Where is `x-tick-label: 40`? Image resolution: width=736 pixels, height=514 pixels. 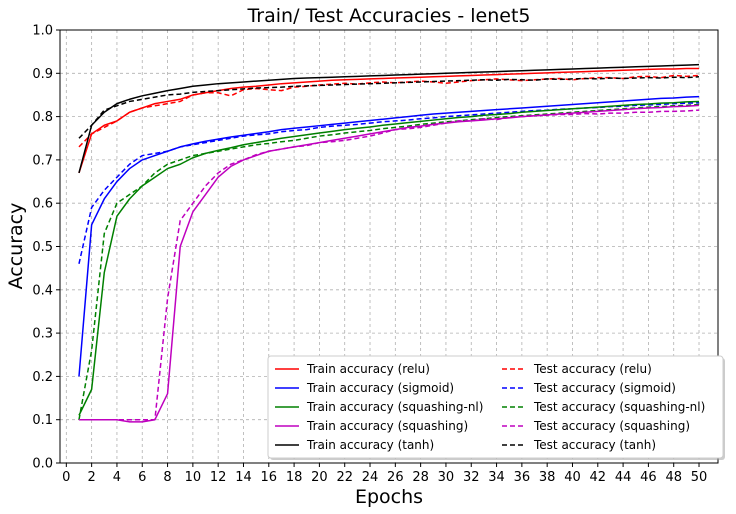
x-tick-label: 40 is located at coordinates (572, 477).